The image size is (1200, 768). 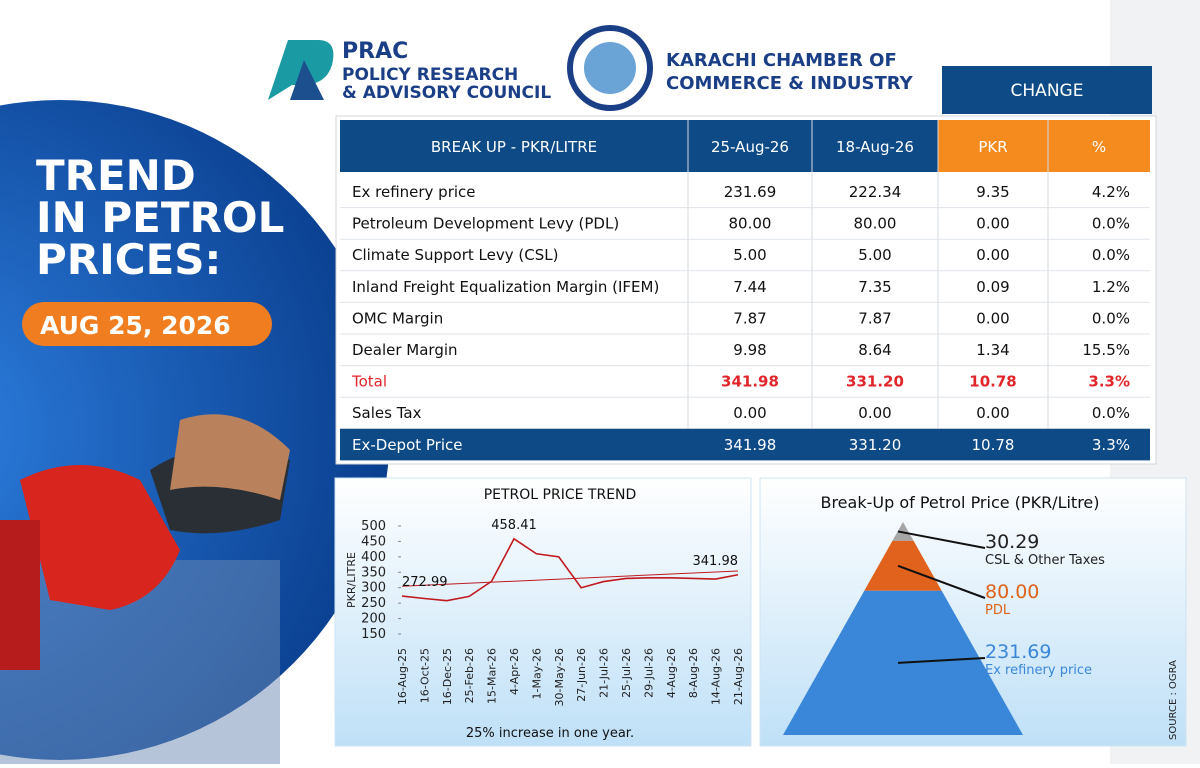 I want to click on prac-name: PRAC, so click(x=375, y=51).